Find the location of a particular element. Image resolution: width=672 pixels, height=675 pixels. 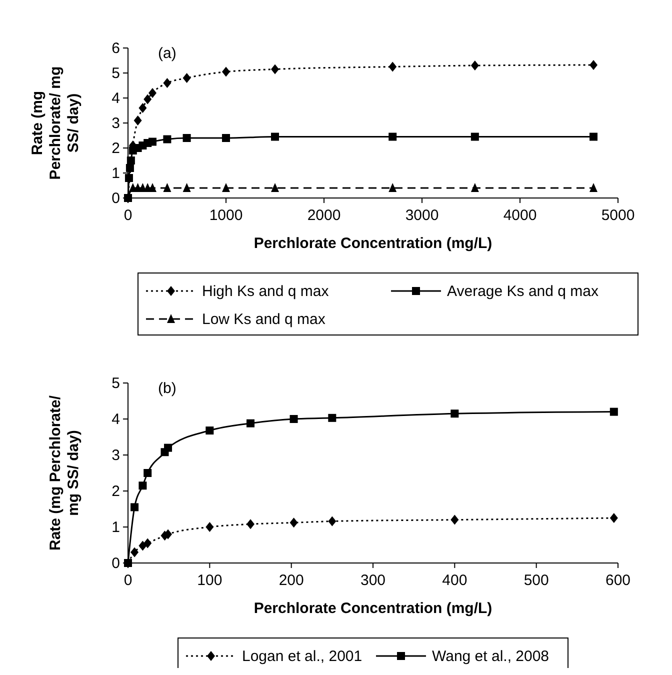

x-tick-label: 4000 is located at coordinates (520, 215).